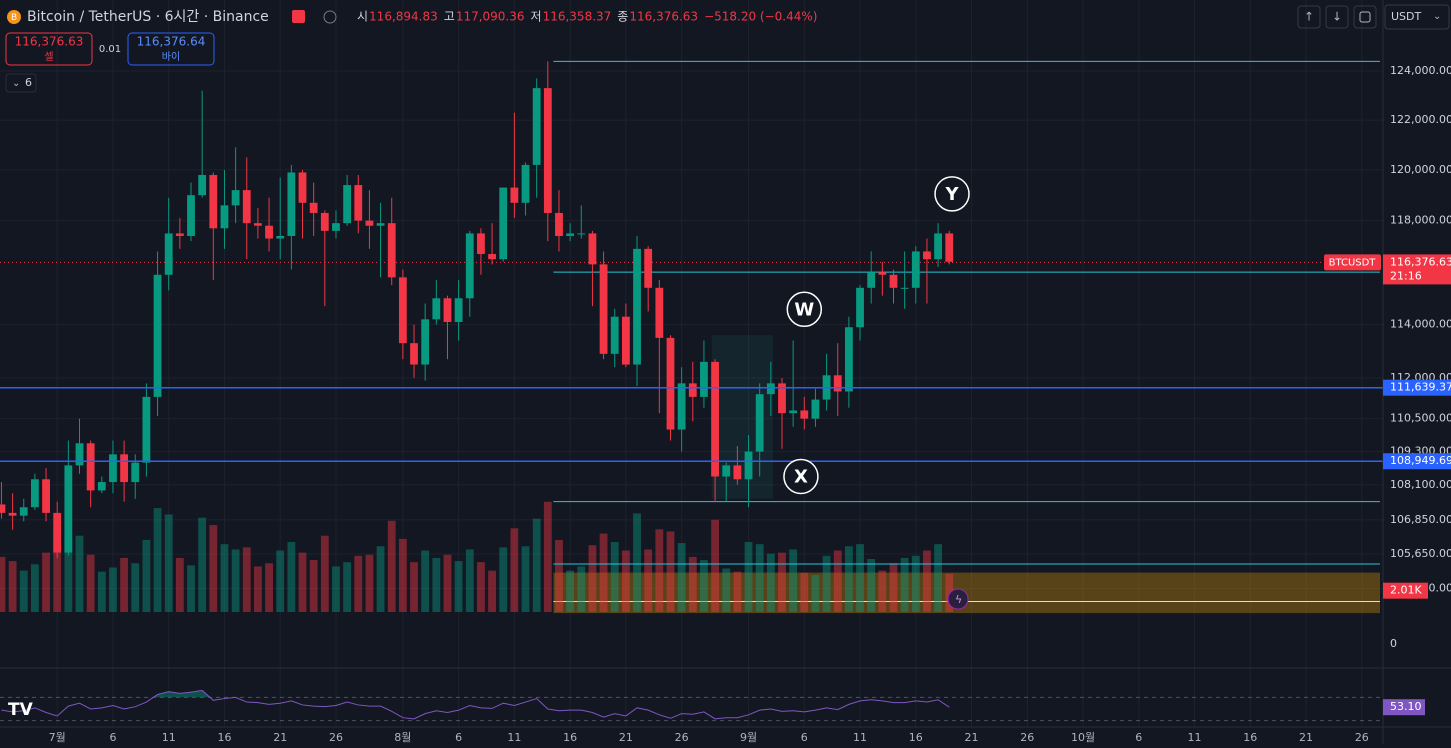 This screenshot has width=1451, height=748. What do you see at coordinates (1365, 17) in the screenshot?
I see `reset-button` at bounding box center [1365, 17].